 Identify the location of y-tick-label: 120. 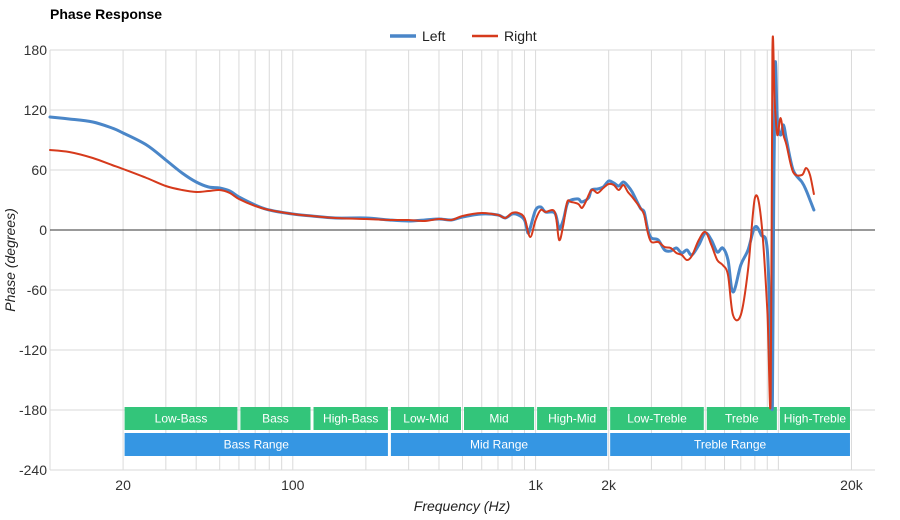
(36, 110).